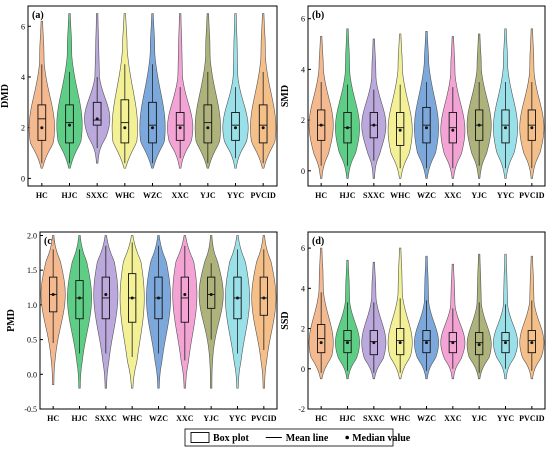  What do you see at coordinates (318, 15) in the screenshot?
I see `panel-label: (b)` at bounding box center [318, 15].